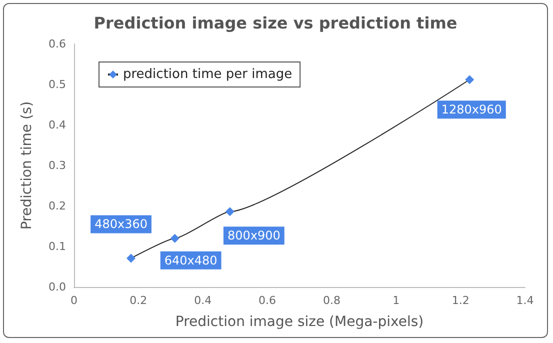  What do you see at coordinates (203, 300) in the screenshot?
I see `x-tick-label: 0.4` at bounding box center [203, 300].